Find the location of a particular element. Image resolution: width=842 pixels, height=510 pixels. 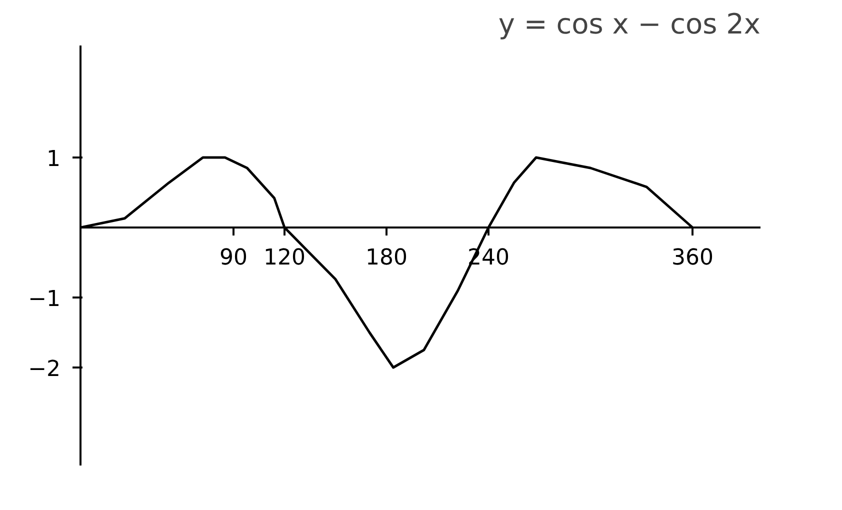

x-tick-label: 120 is located at coordinates (285, 258).